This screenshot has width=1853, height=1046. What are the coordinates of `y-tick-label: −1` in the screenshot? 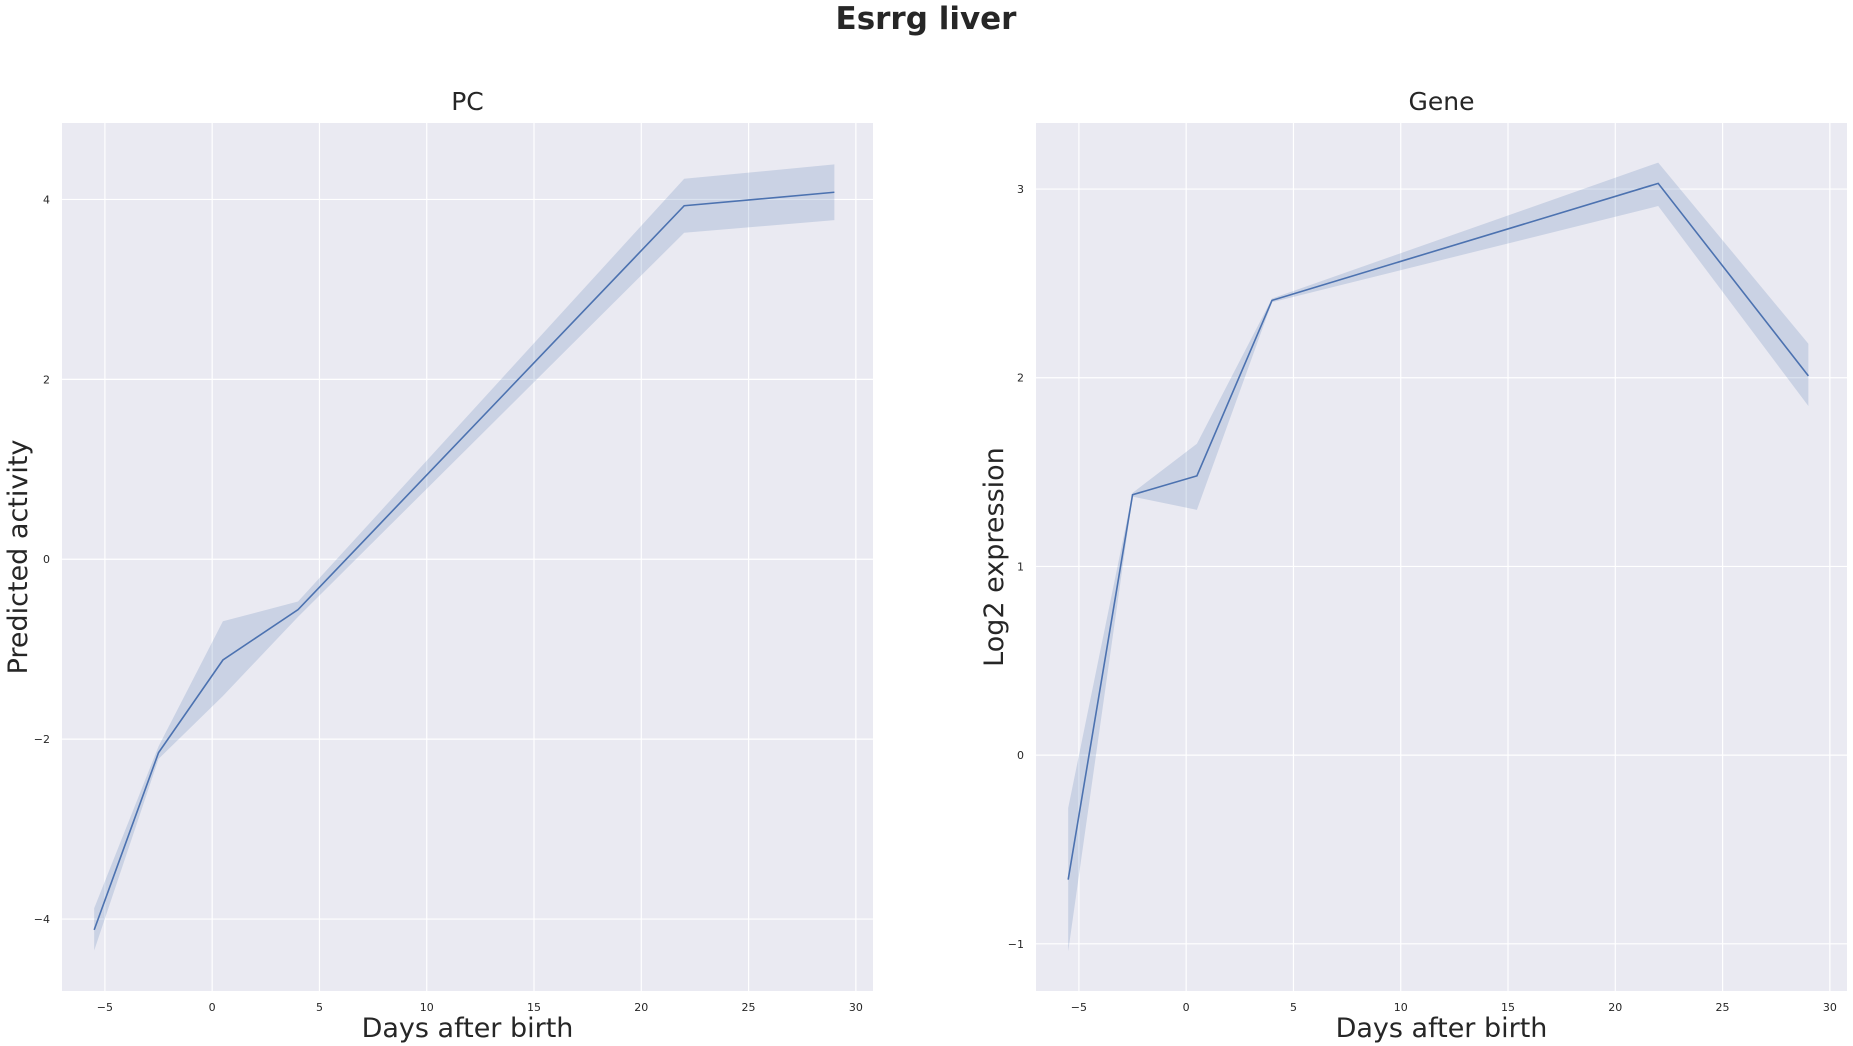 It's located at (1016, 944).